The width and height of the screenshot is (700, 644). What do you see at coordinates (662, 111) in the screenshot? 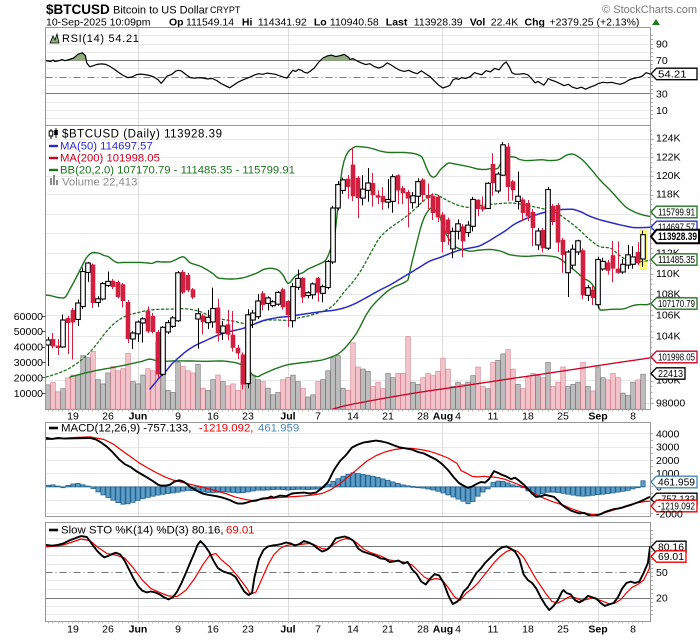
I see `svg-text: 10` at bounding box center [662, 111].